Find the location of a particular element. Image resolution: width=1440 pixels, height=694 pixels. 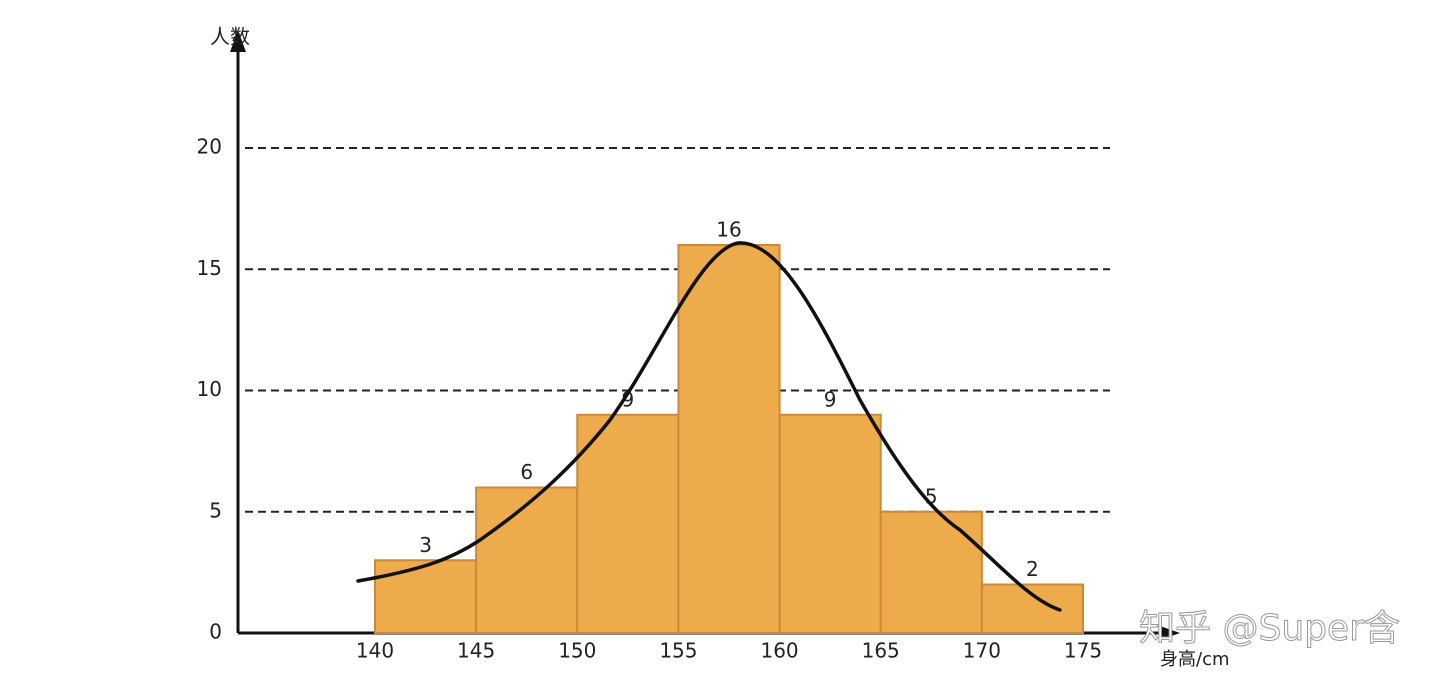

x-axis-label: 身高/cm is located at coordinates (1195, 659).